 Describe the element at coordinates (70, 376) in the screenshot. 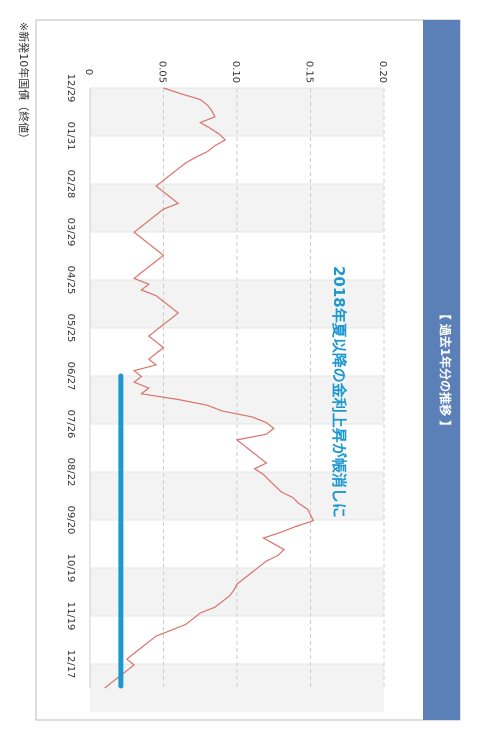

I see `time-tick-label: 06/27` at that location.